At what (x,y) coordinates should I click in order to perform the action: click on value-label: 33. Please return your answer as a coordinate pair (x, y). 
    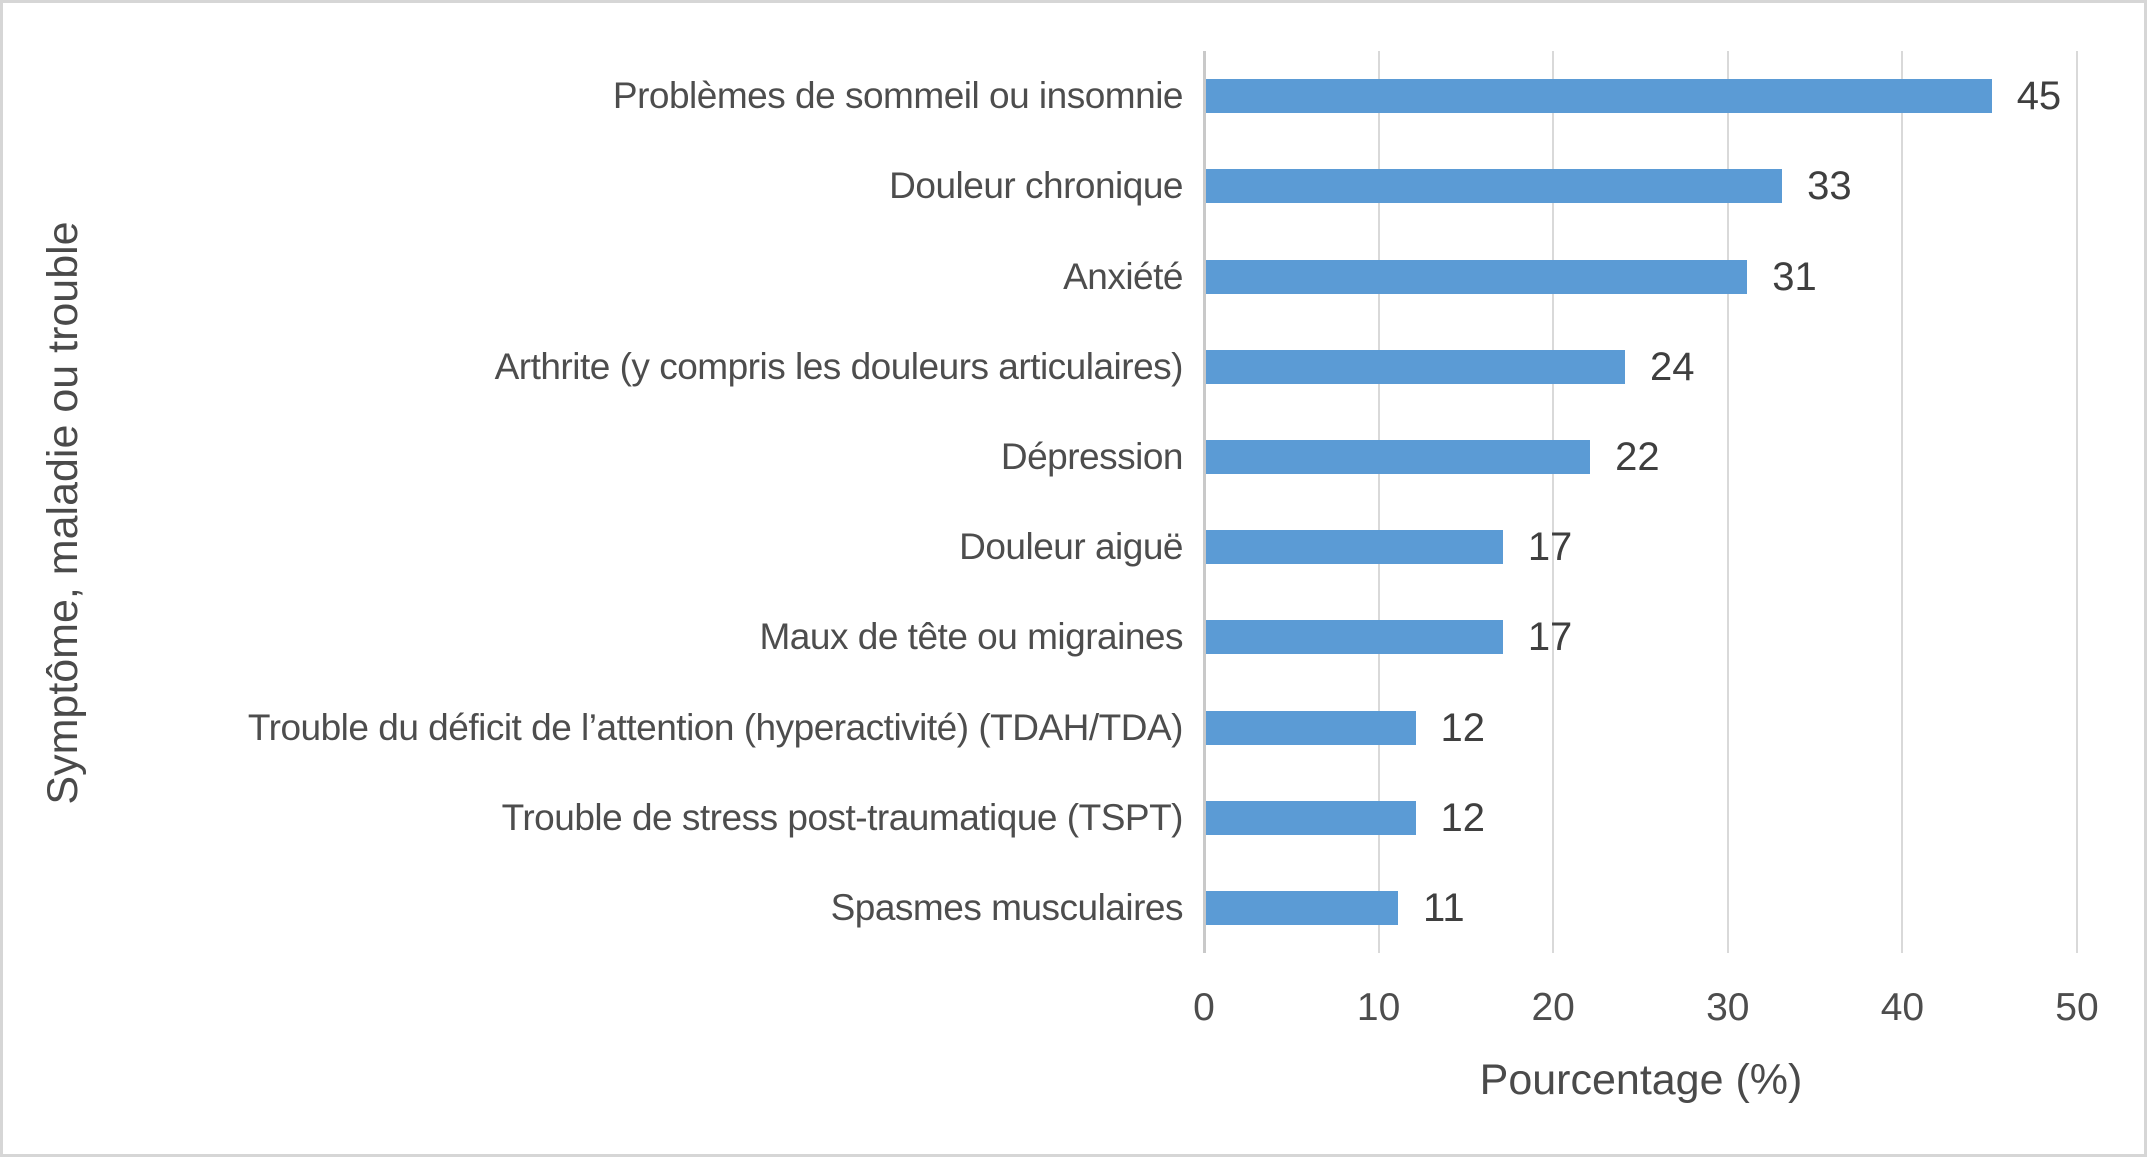
    Looking at the image, I should click on (1829, 186).